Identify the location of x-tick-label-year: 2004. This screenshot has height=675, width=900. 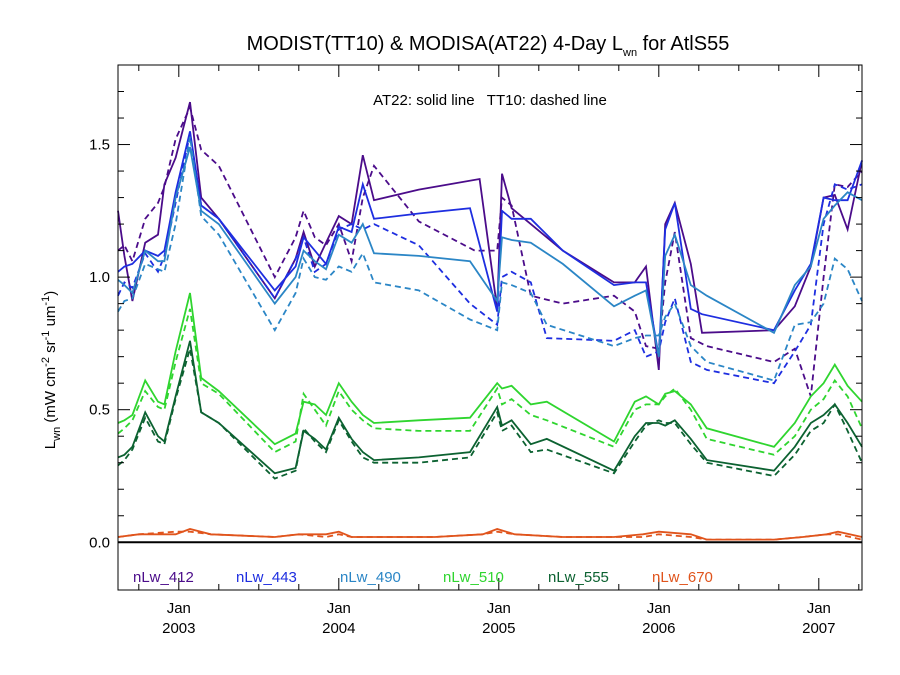
(338, 628).